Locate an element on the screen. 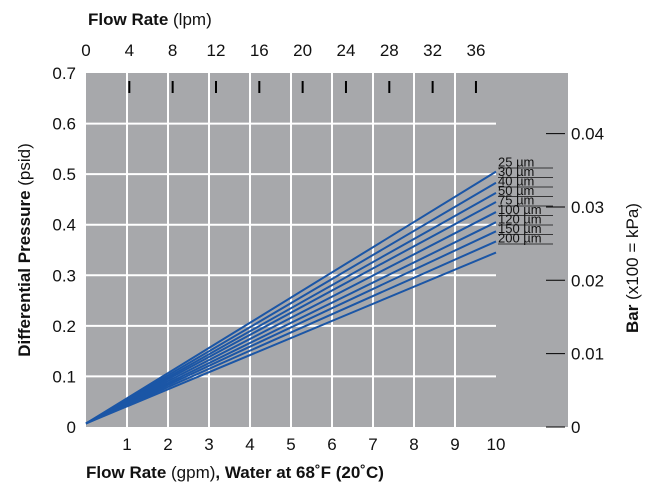 This screenshot has height=491, width=659. left-axis-title: Differential Pressure (psid) is located at coordinates (24, 250).